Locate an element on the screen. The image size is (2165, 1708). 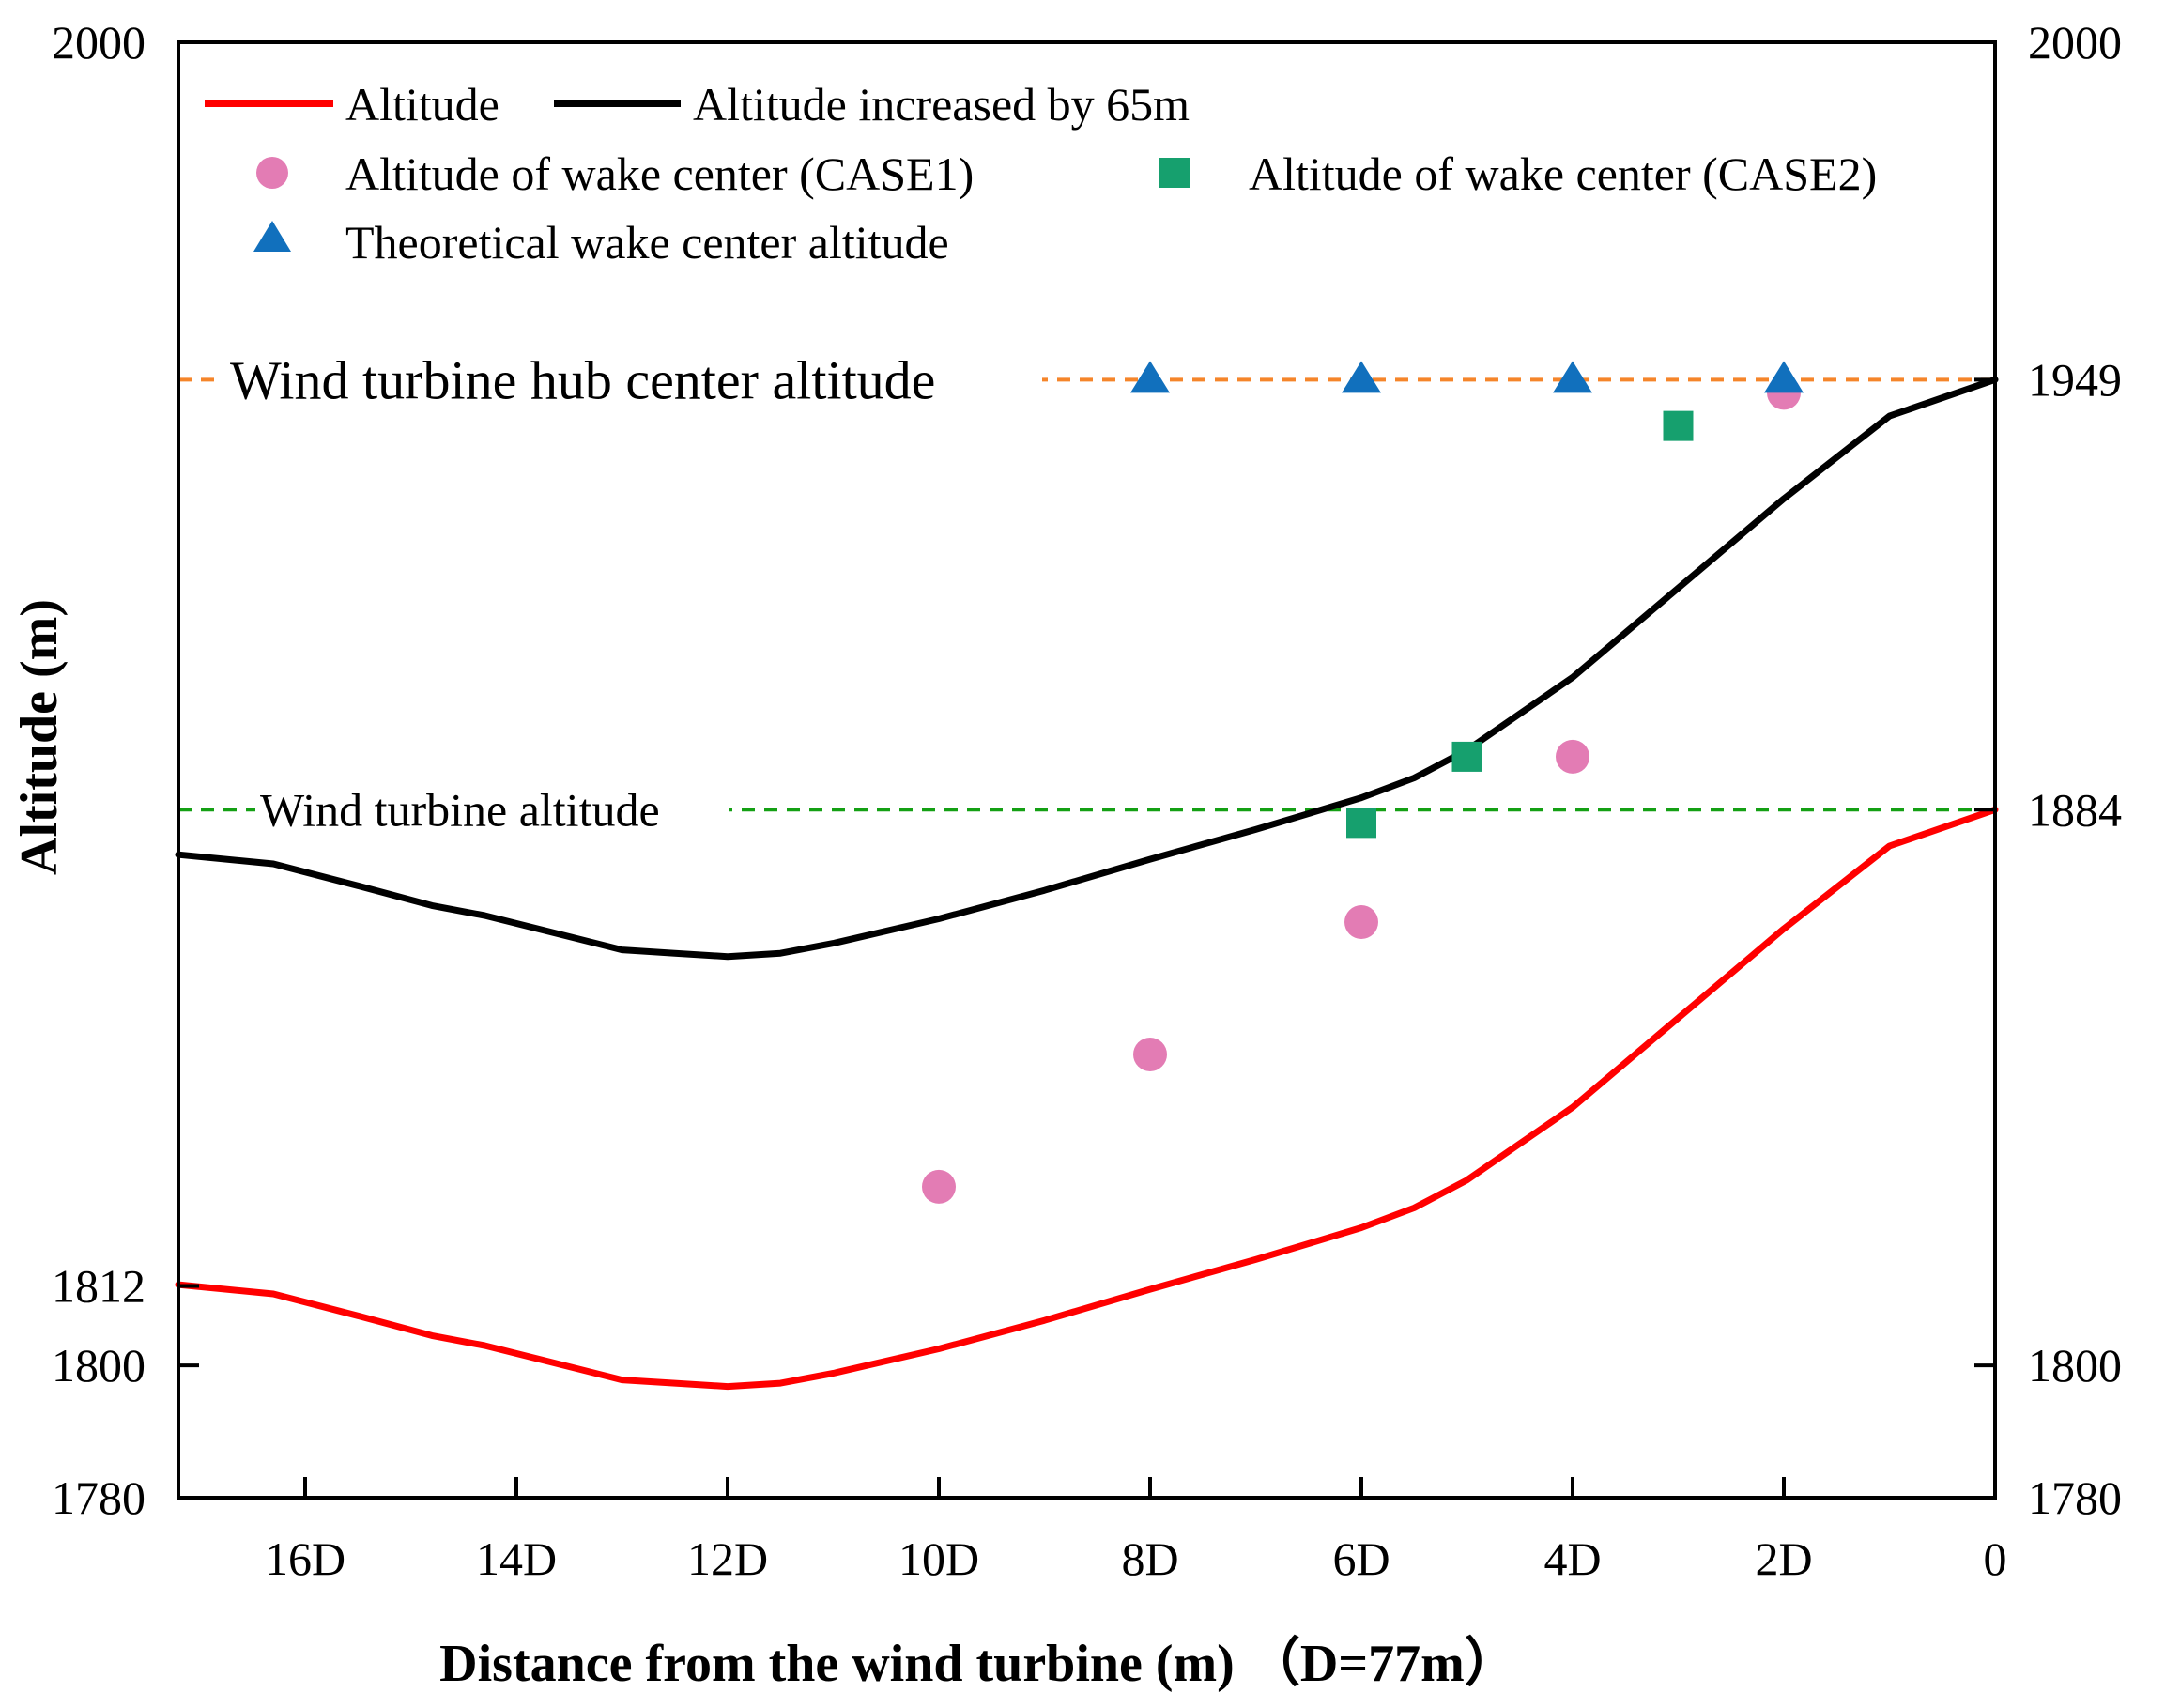
turbine-label-background is located at coordinates (492, 810).